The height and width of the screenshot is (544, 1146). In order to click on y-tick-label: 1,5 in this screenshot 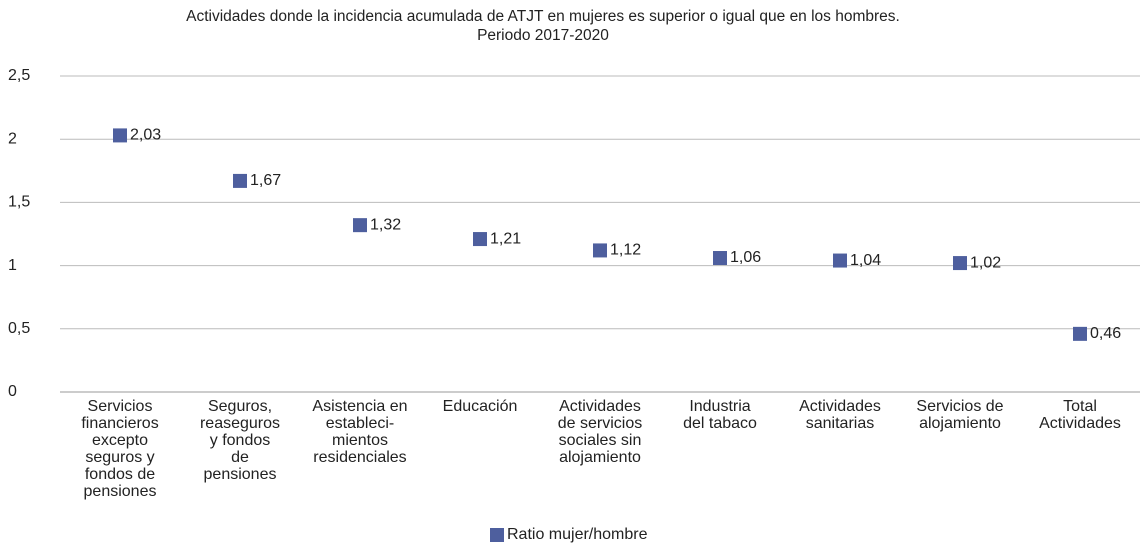, I will do `click(19, 202)`.